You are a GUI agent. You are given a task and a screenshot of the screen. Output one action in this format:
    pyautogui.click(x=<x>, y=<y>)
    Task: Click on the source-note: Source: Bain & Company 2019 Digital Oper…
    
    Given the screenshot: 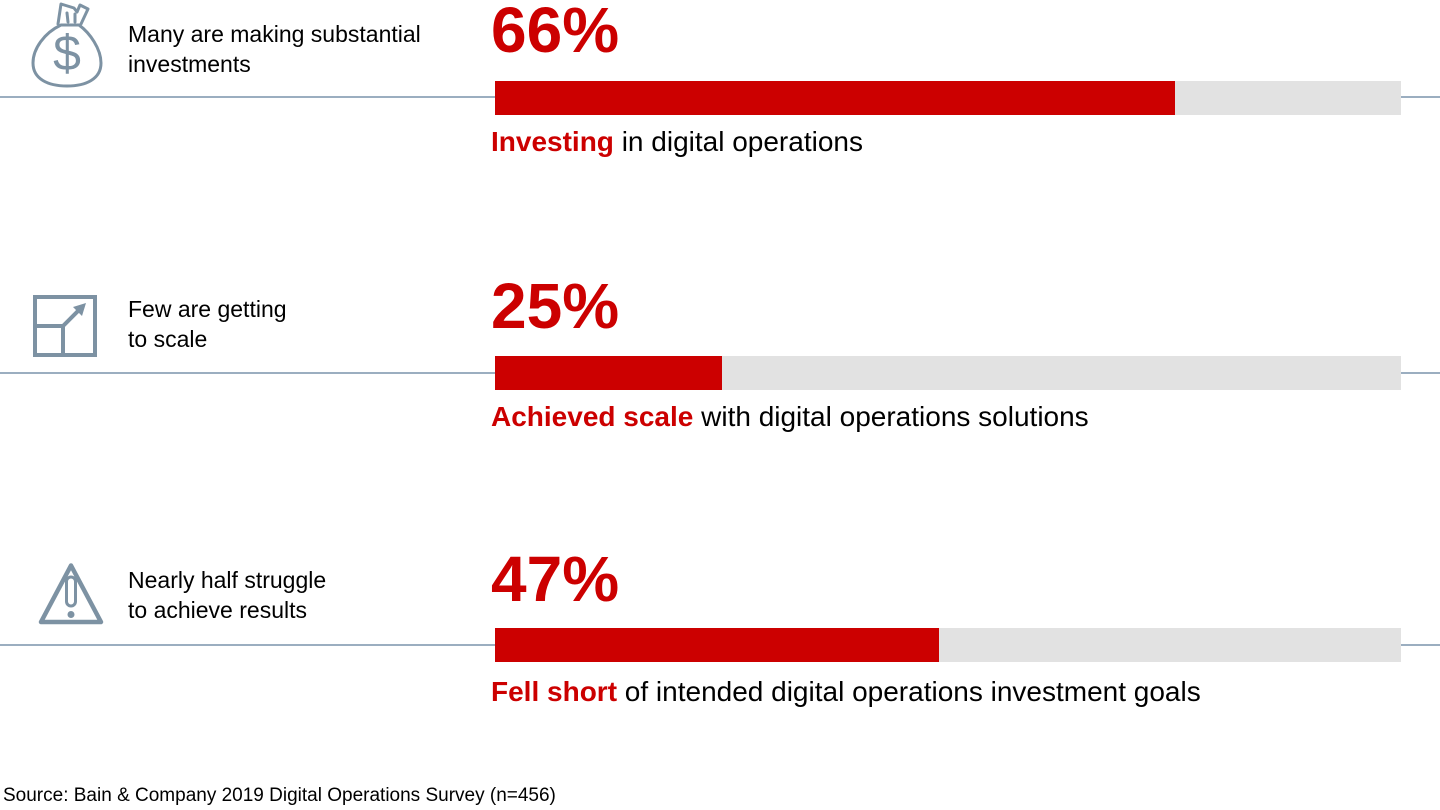 What is the action you would take?
    pyautogui.click(x=279, y=795)
    